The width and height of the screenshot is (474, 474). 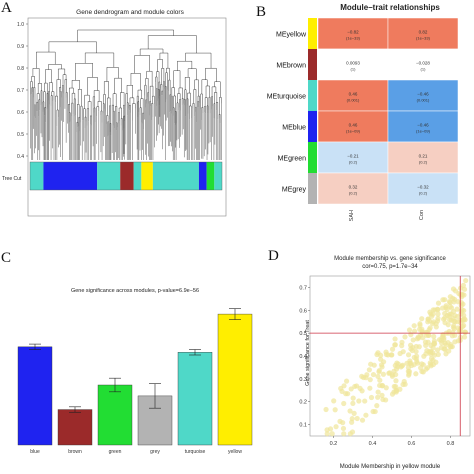 I want to click on heatmap-cell-pvalue: (1e−09), so click(x=353, y=131).